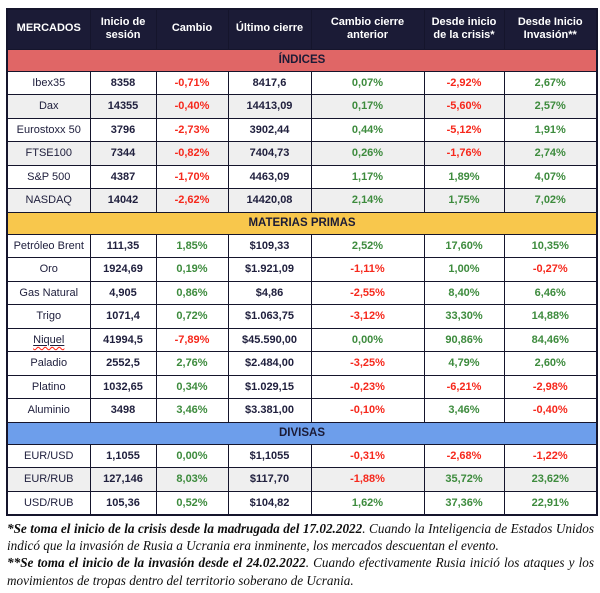  What do you see at coordinates (269, 479) in the screenshot?
I see `cell-last-close: $117,70` at bounding box center [269, 479].